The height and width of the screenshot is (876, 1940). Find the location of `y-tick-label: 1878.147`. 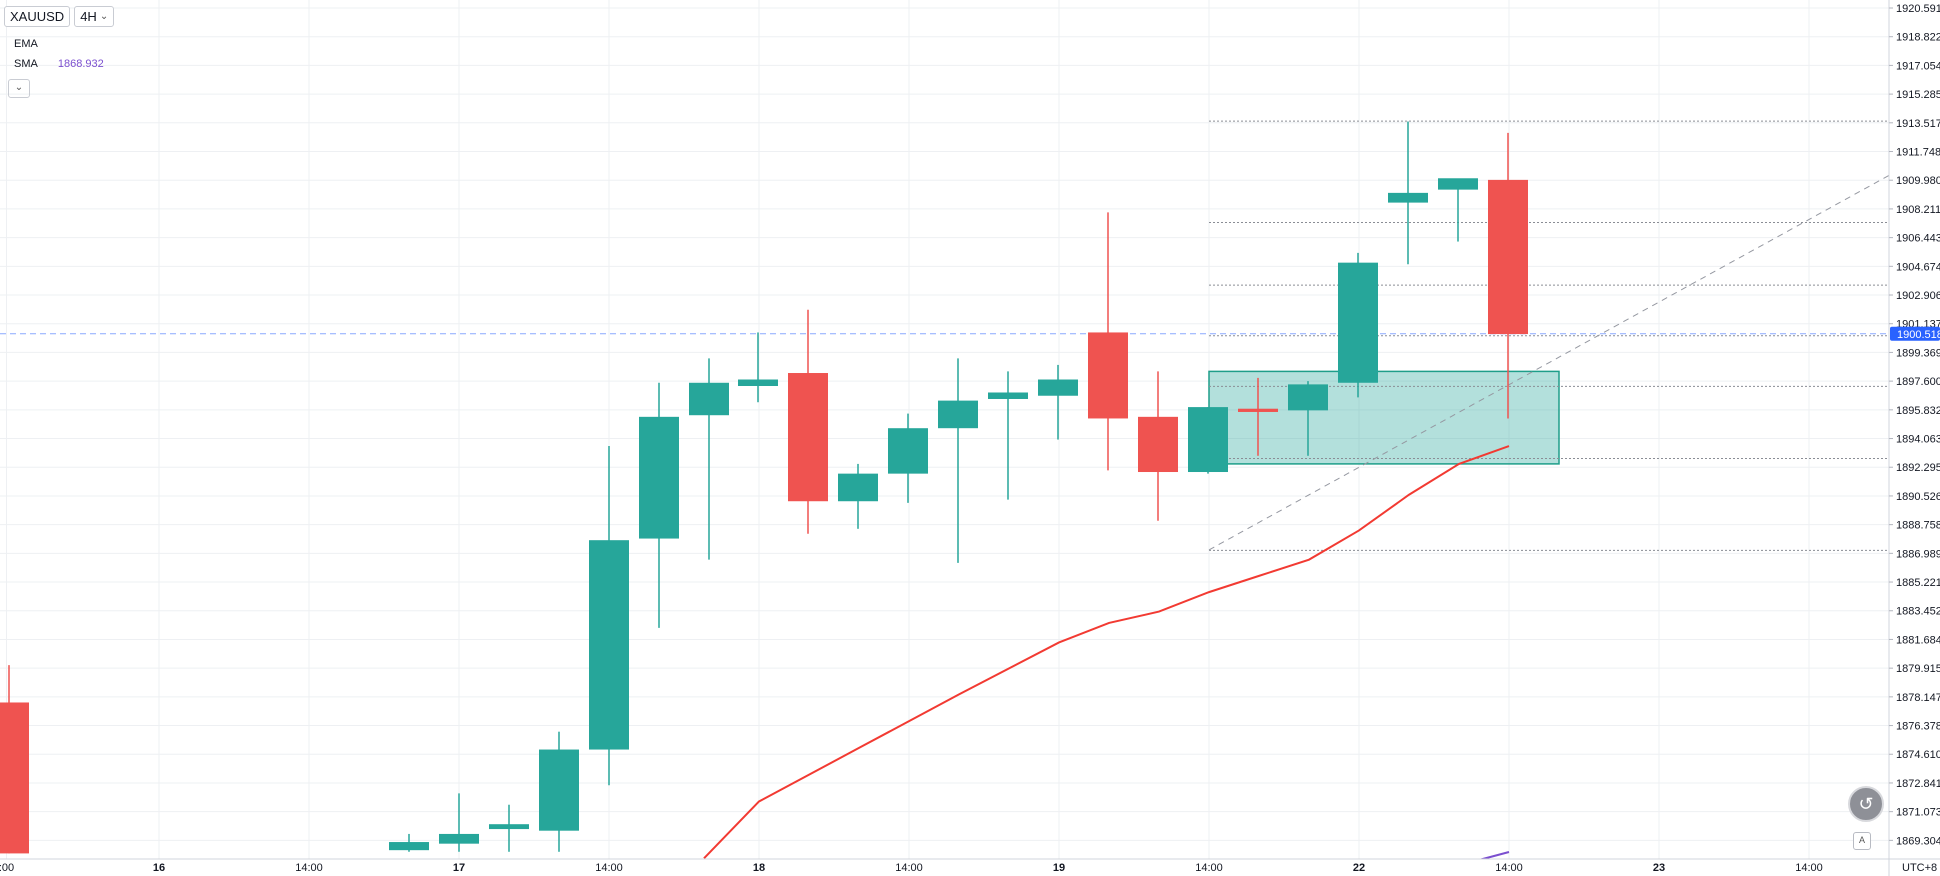

y-tick-label: 1878.147 is located at coordinates (1918, 698).